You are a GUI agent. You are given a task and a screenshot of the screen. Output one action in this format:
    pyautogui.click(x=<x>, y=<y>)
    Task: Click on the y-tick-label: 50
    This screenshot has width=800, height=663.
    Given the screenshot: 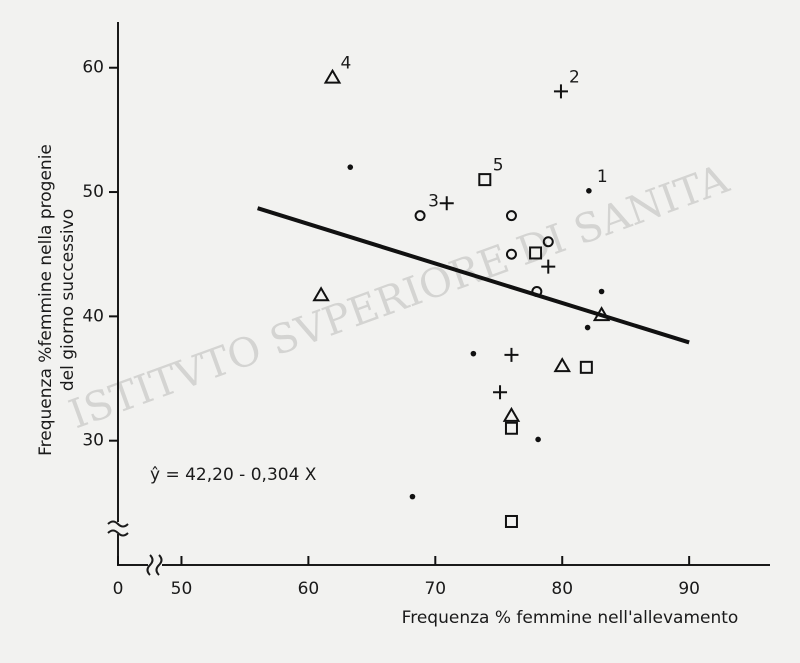 What is the action you would take?
    pyautogui.click(x=93, y=192)
    